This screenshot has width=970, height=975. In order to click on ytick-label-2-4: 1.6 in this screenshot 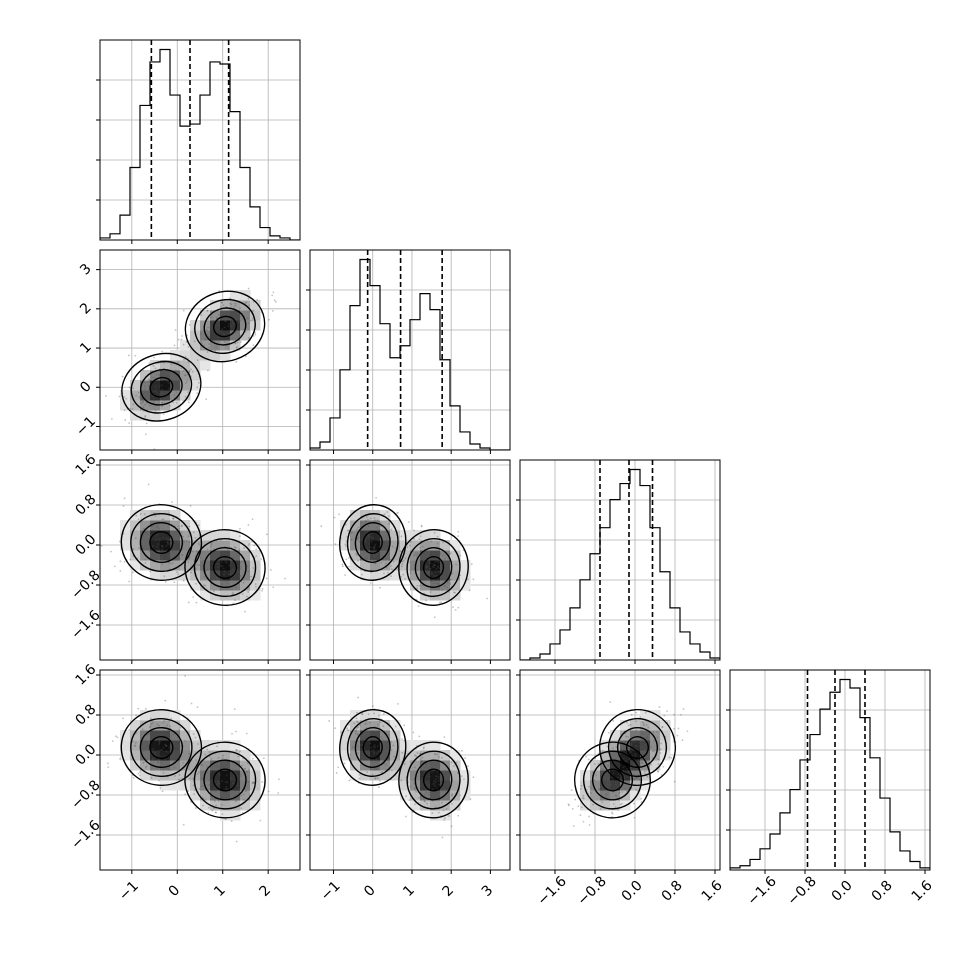, I will do `click(85, 464)`.